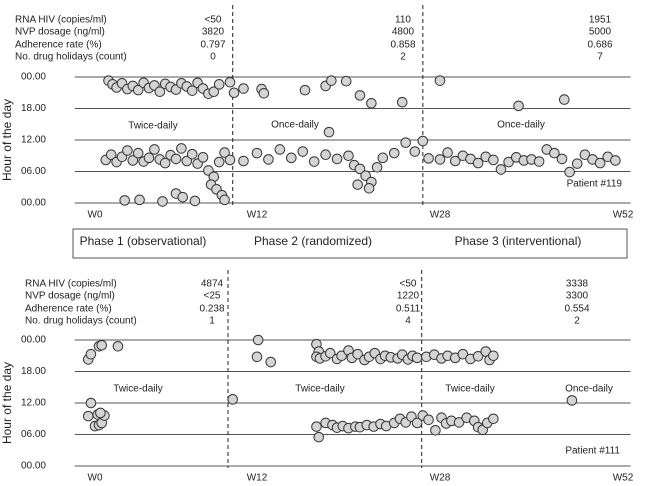 The image size is (650, 486). I want to click on x-tick-label: W0, so click(95, 478).